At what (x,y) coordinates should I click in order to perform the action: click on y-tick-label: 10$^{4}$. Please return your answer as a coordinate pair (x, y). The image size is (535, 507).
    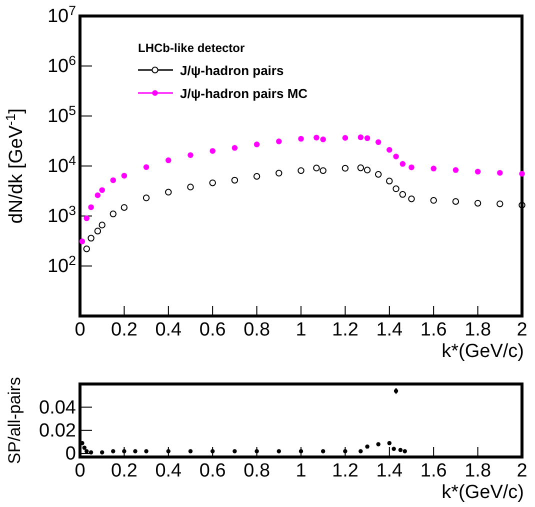
    Looking at the image, I should click on (61, 165).